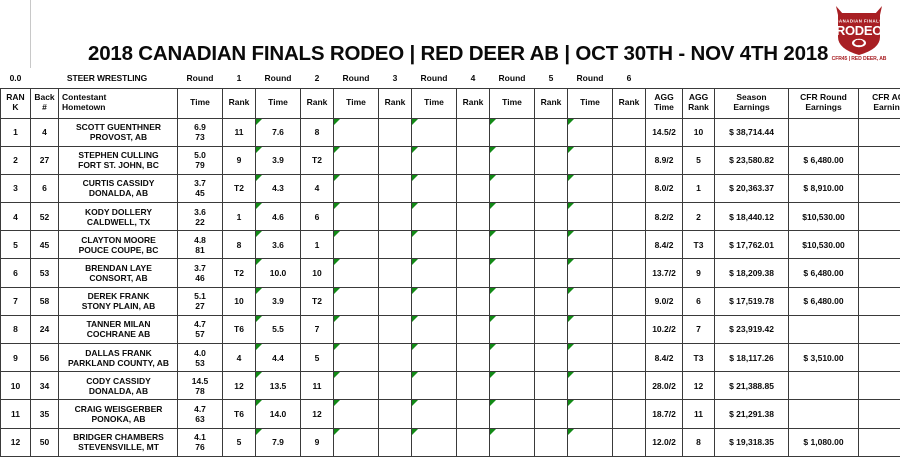  I want to click on cell-agg-rank-7: 6, so click(699, 301).